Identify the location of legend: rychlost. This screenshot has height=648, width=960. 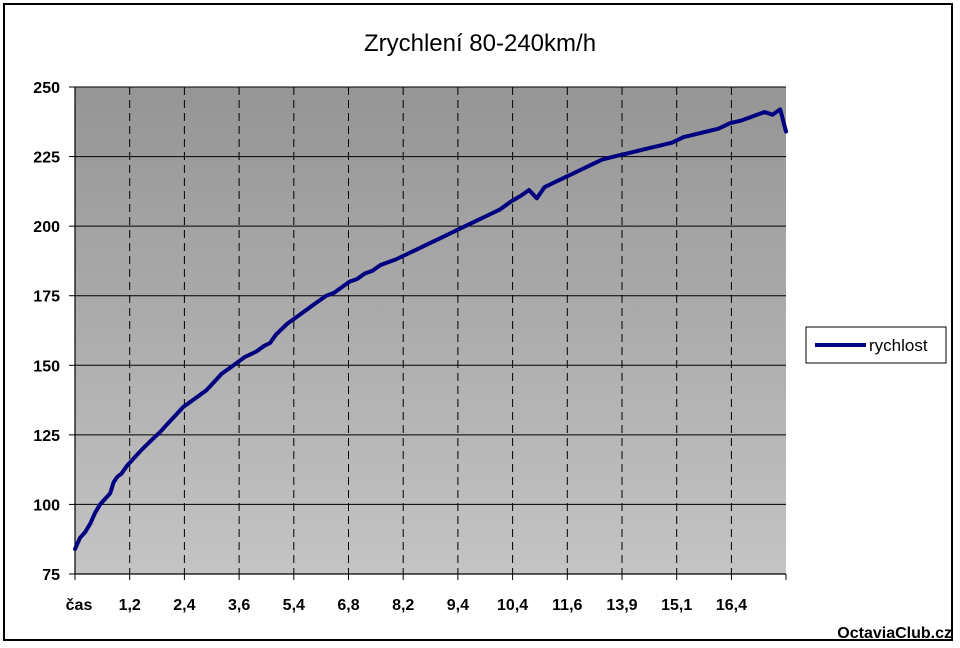
(876, 345).